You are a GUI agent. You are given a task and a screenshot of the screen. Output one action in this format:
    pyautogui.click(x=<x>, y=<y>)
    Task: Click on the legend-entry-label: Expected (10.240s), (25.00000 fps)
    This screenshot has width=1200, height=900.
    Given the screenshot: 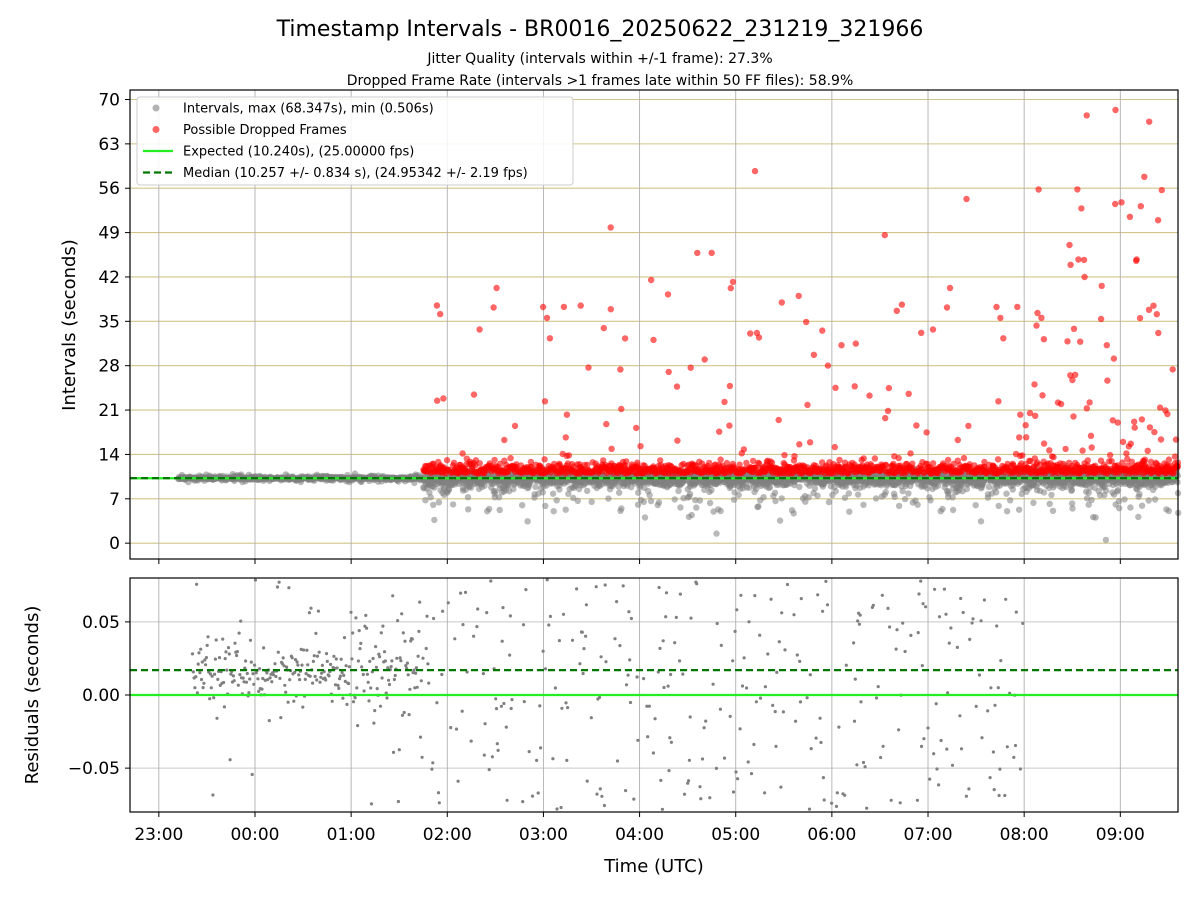 What is the action you would take?
    pyautogui.click(x=298, y=152)
    